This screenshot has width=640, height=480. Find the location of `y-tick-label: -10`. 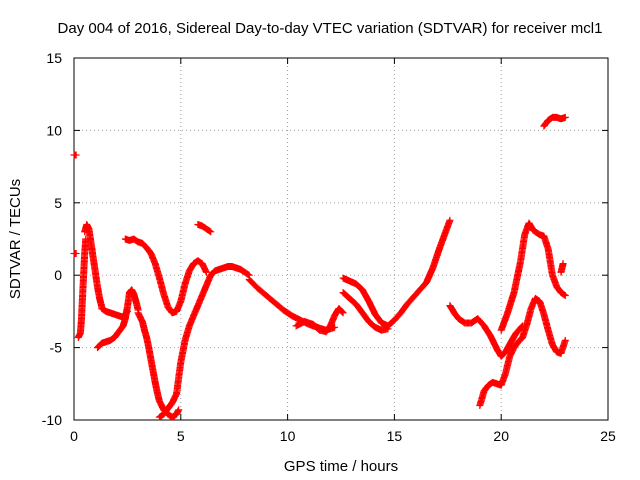

y-tick-label: -10 is located at coordinates (52, 420).